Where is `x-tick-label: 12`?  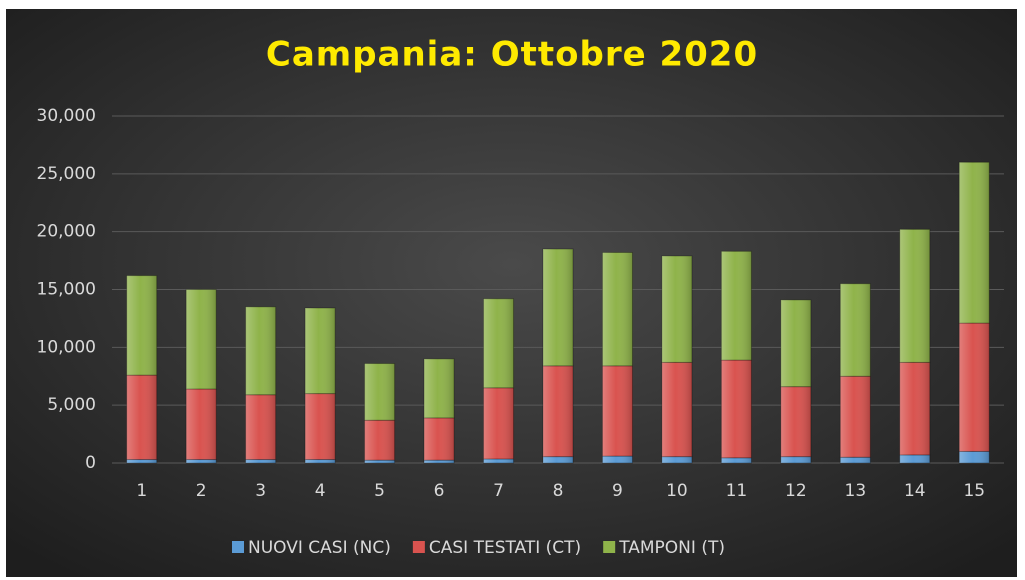 x-tick-label: 12 is located at coordinates (796, 491).